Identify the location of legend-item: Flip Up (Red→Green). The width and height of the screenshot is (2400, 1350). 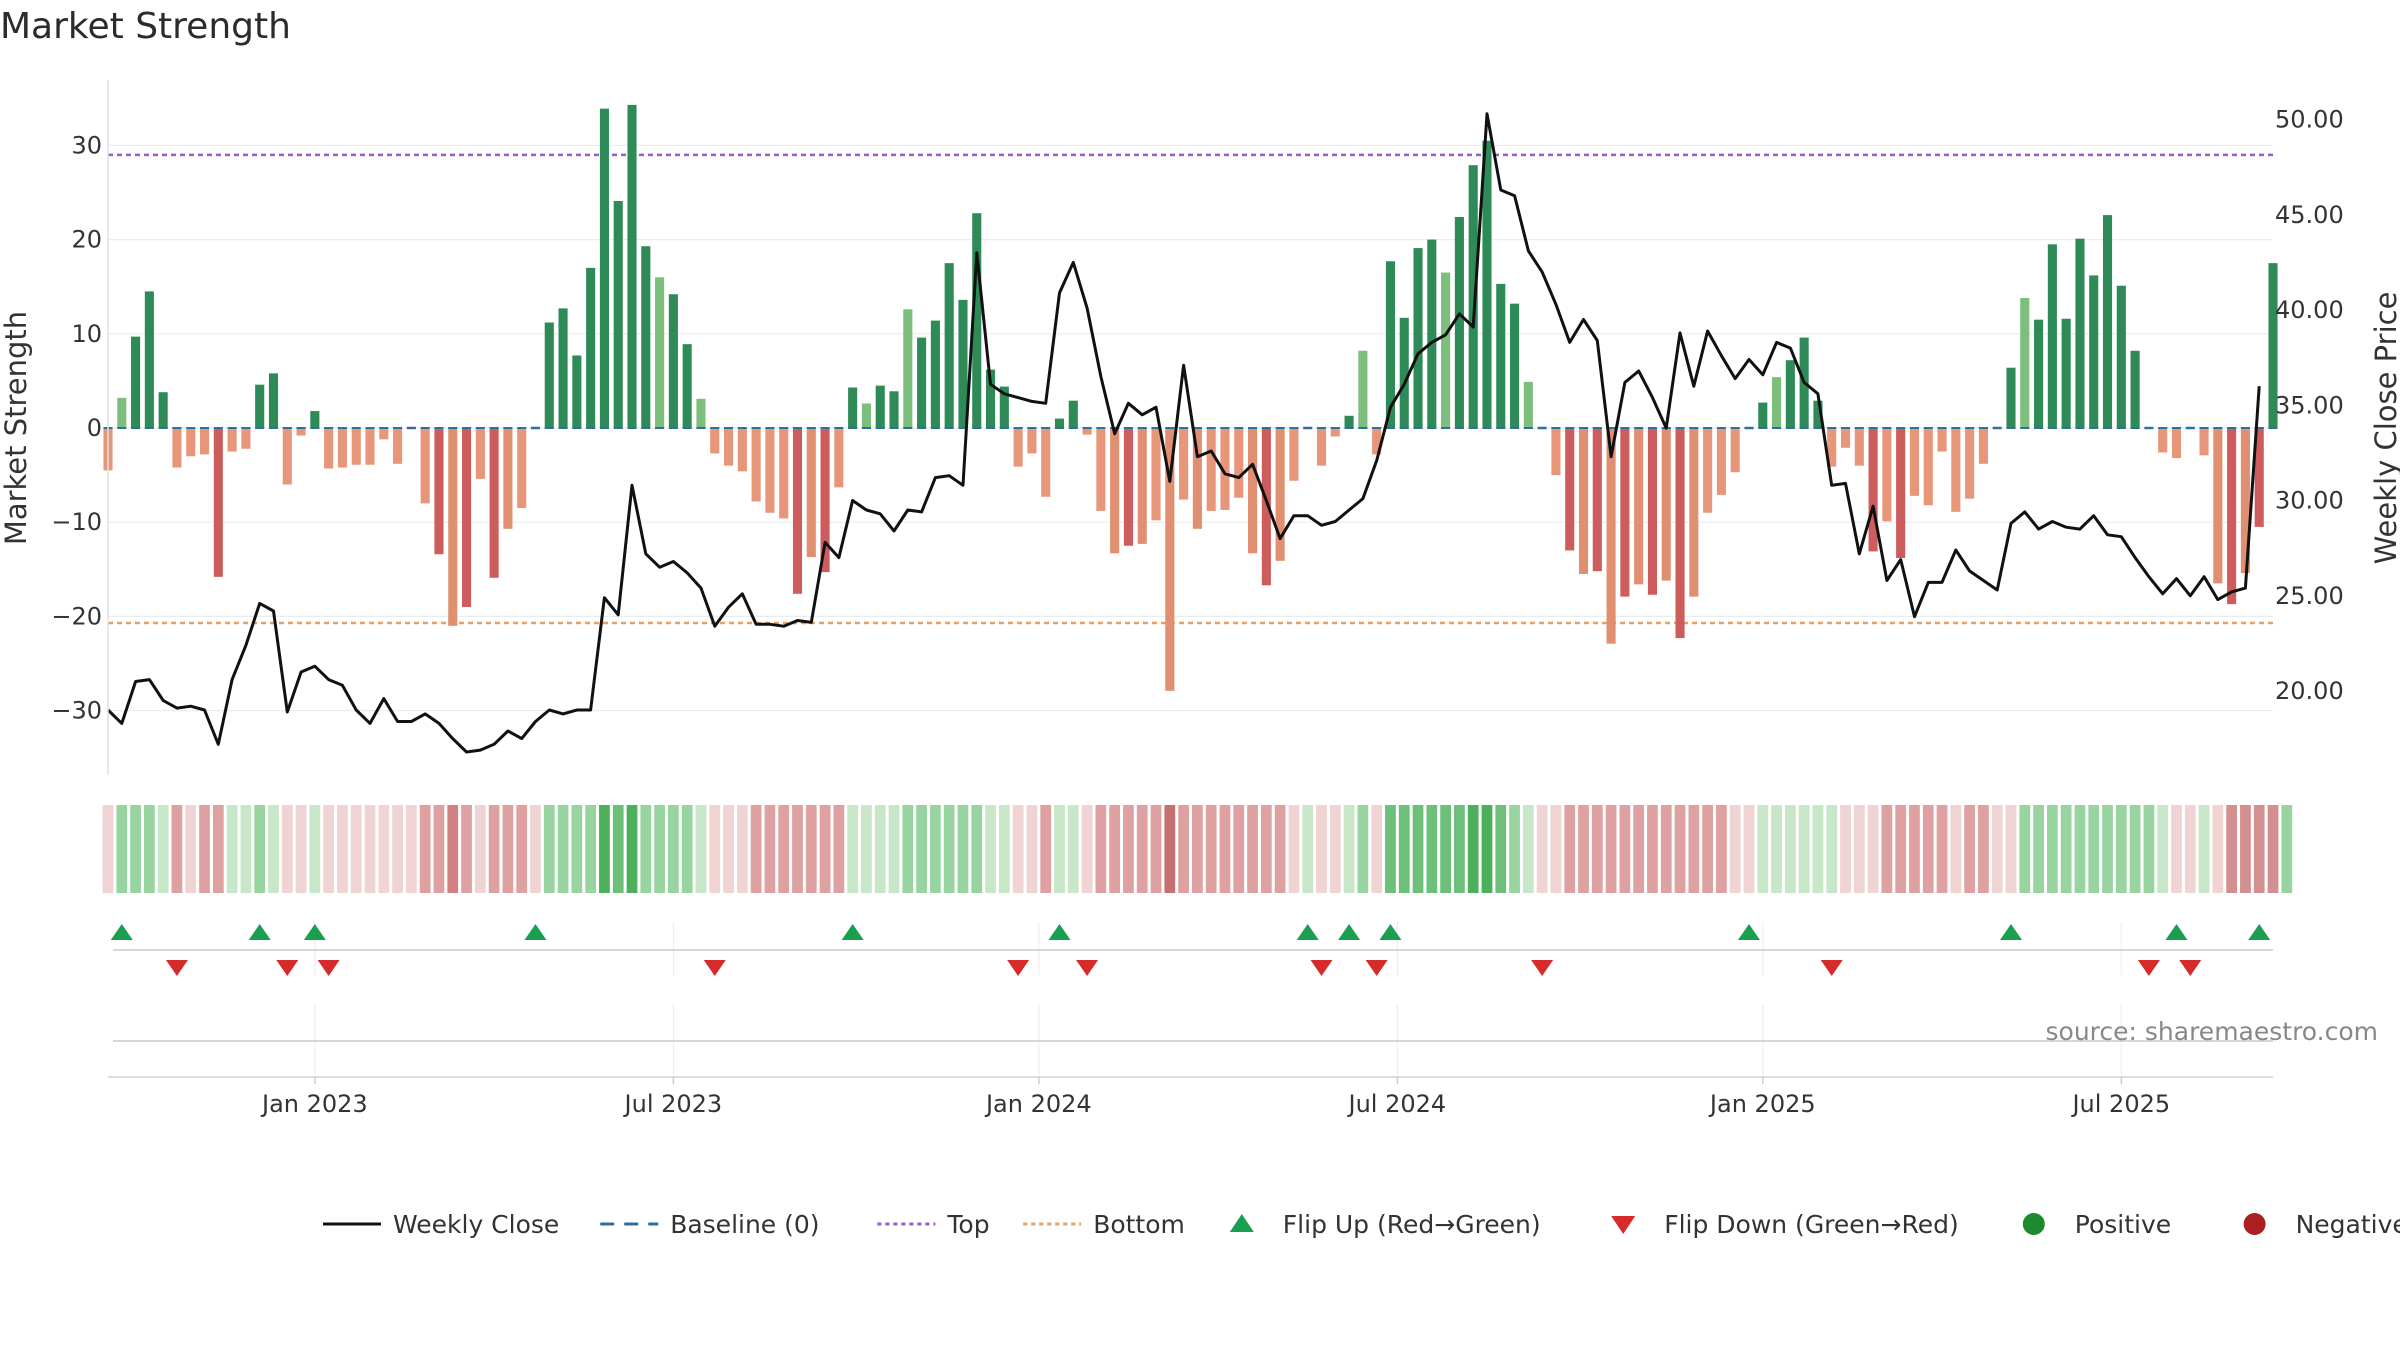
(1385, 1224).